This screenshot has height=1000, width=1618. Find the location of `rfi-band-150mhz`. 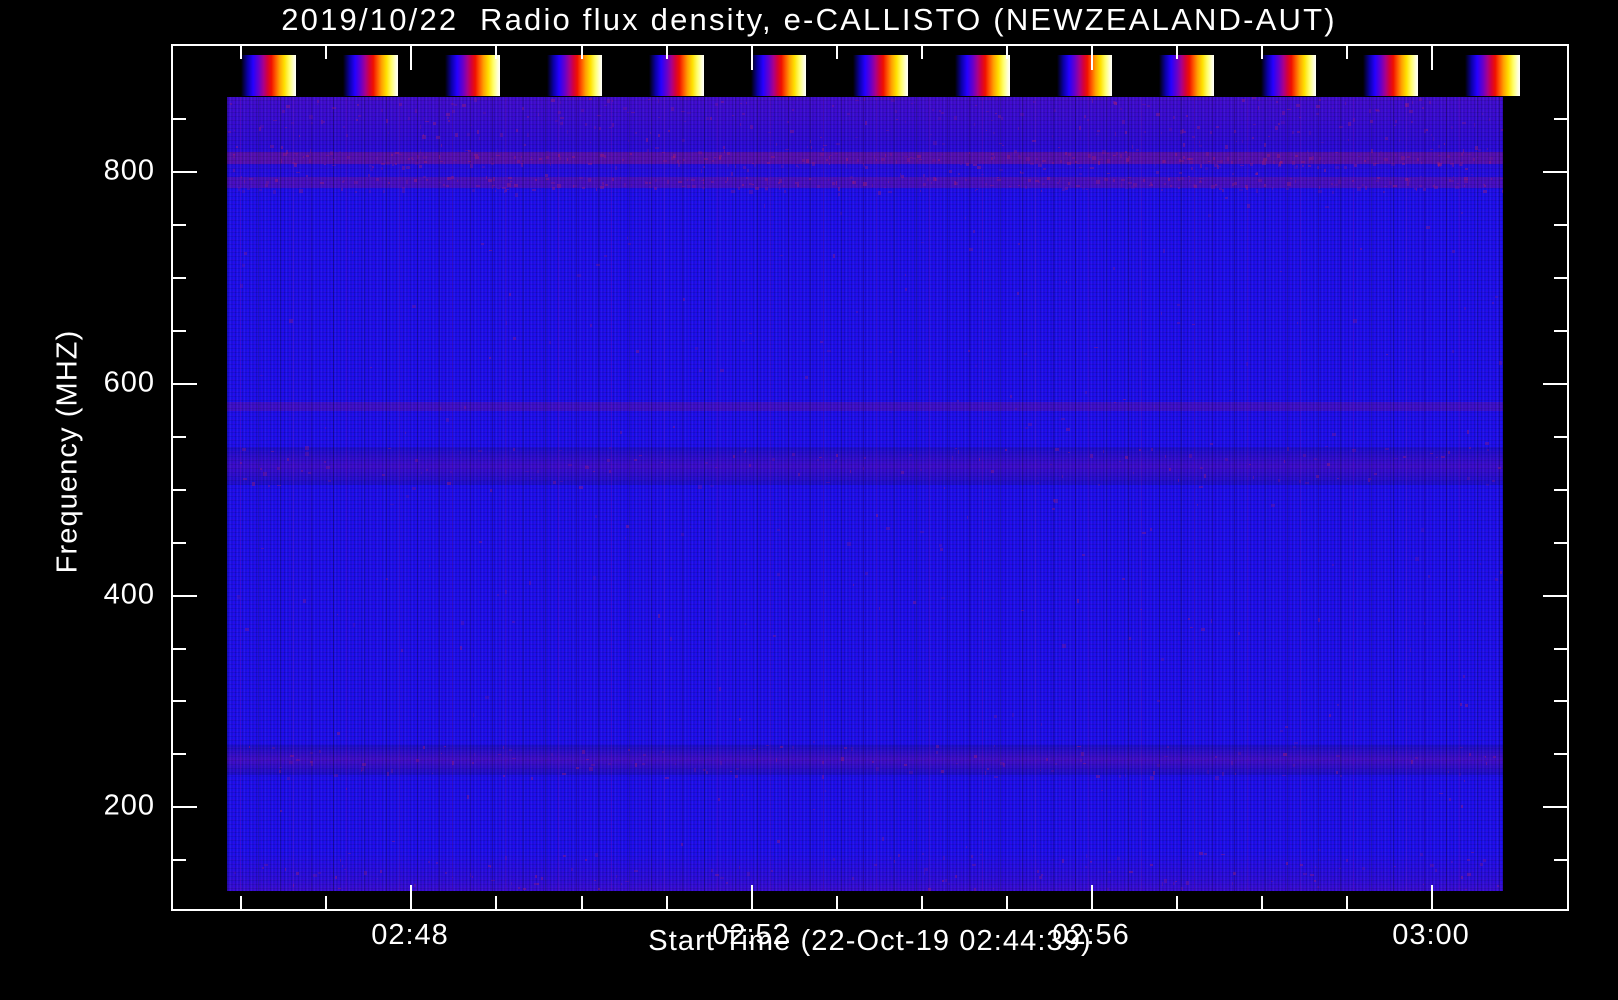

rfi-band-150mhz is located at coordinates (865, 158).